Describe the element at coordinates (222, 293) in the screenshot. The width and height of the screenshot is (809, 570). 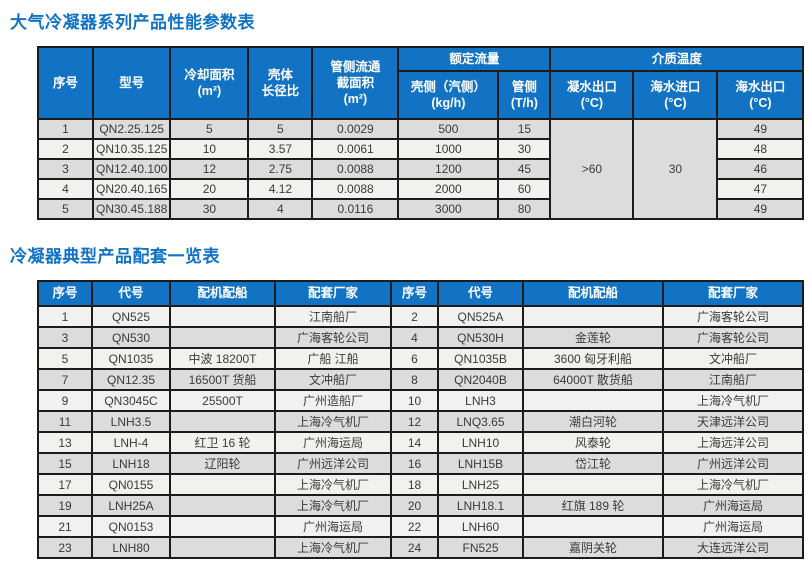
I see `col-header-ship-left: 配机配船` at that location.